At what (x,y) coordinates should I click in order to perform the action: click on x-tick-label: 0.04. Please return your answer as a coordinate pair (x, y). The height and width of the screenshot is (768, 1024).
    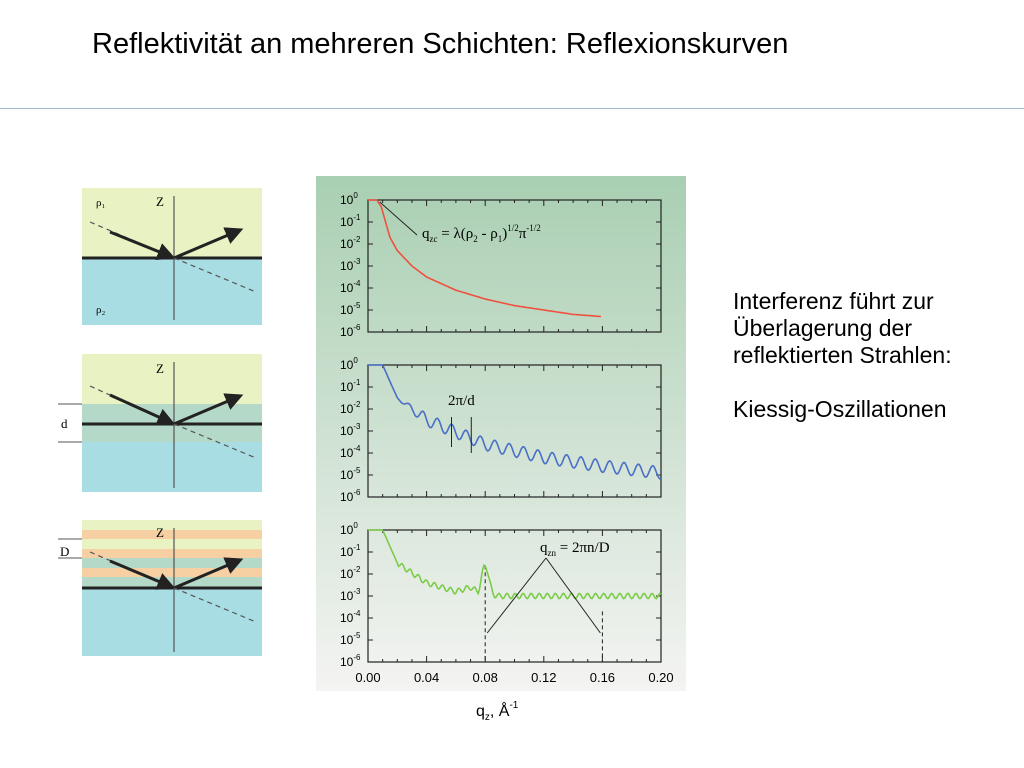
    Looking at the image, I should click on (426, 677).